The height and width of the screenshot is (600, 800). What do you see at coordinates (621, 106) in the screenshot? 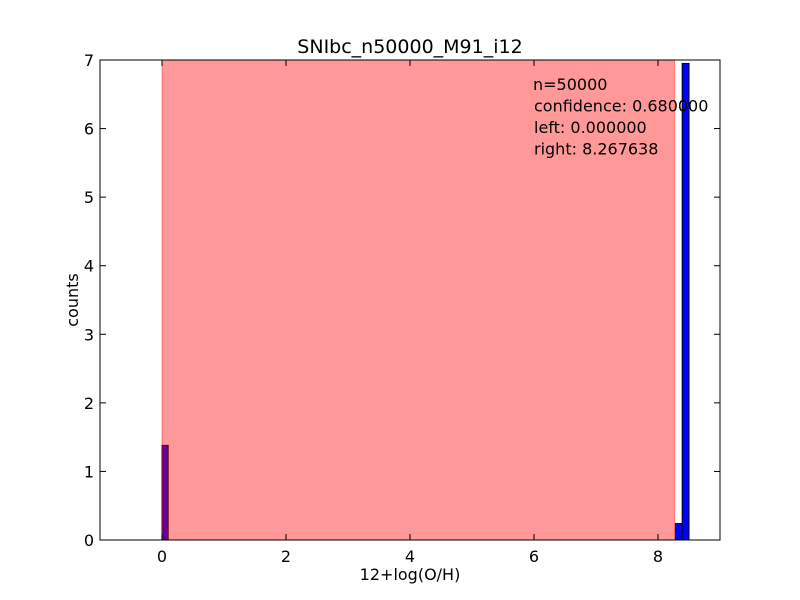
I see `annotation-line-2: confidence: 0.680000` at bounding box center [621, 106].